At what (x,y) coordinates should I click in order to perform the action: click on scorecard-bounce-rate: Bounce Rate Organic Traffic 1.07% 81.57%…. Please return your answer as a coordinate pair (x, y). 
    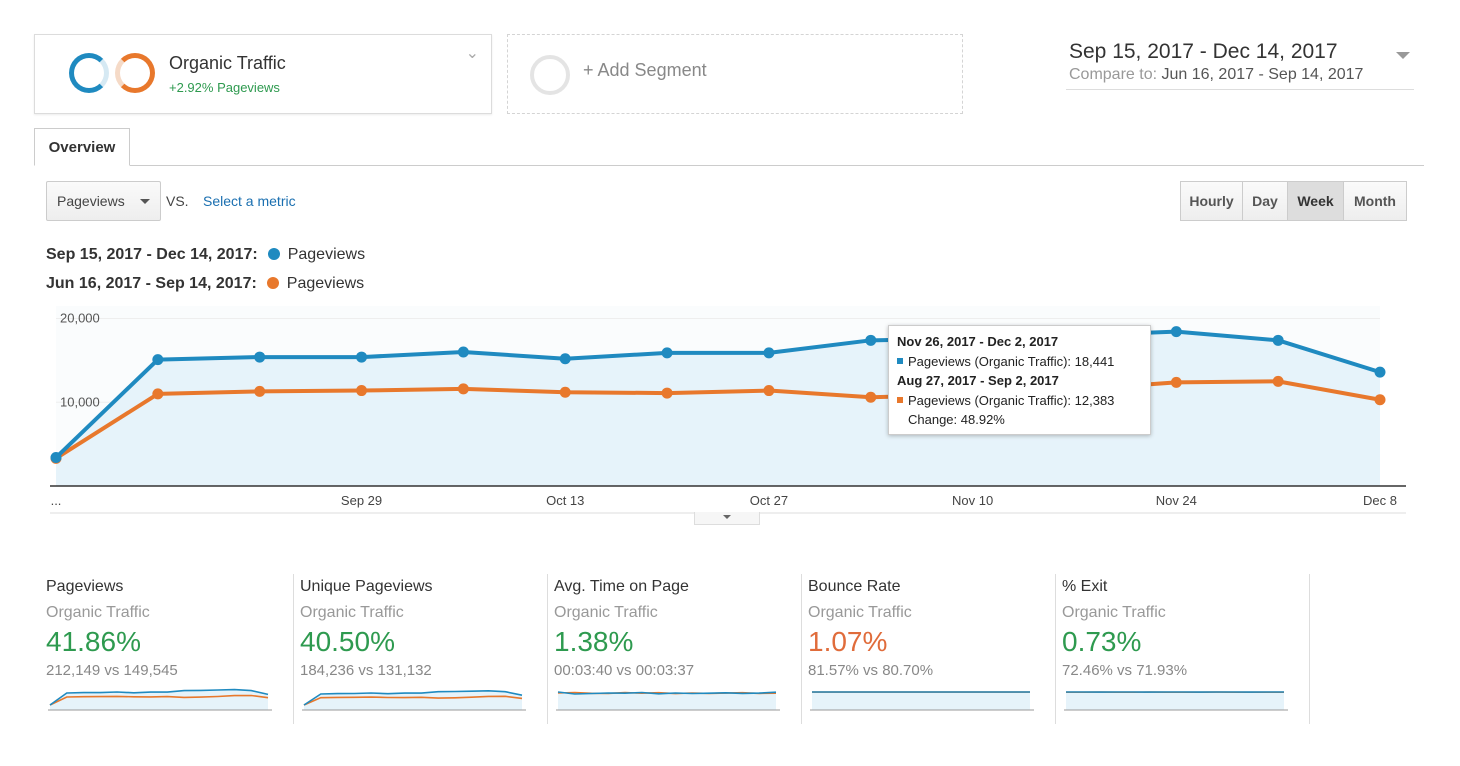
    Looking at the image, I should click on (935, 649).